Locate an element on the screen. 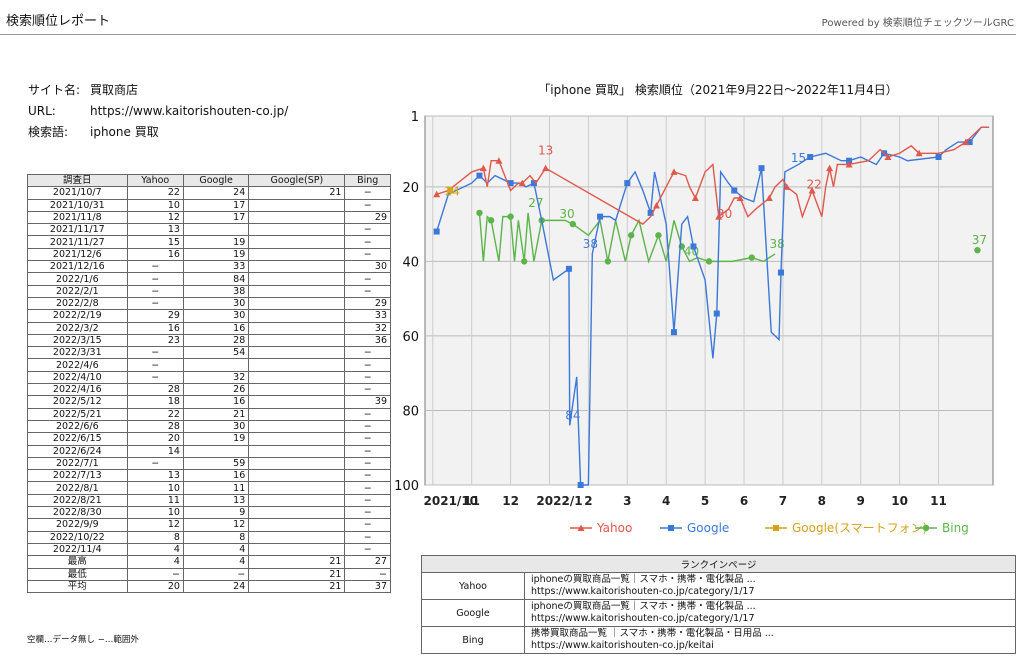 The image size is (1024, 662). legend-entry: Google(スマートフォン) is located at coordinates (859, 528).